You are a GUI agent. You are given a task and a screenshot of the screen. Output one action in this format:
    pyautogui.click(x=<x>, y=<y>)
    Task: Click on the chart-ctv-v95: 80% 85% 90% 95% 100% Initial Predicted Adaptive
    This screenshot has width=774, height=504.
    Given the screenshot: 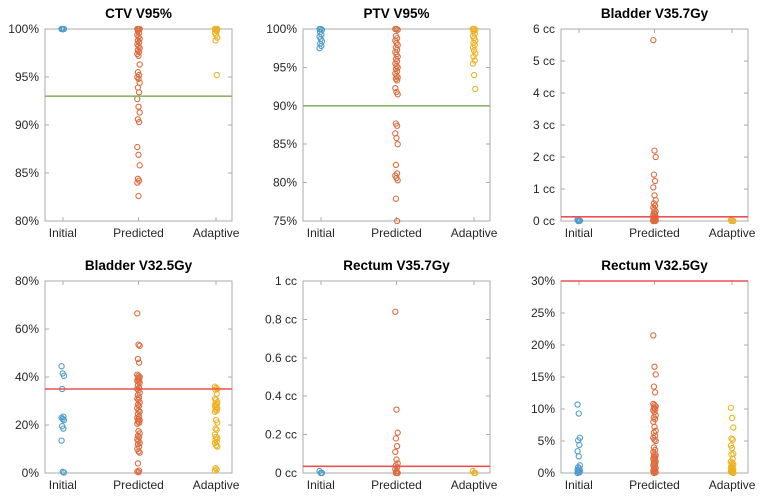 What is the action you would take?
    pyautogui.click(x=124, y=131)
    